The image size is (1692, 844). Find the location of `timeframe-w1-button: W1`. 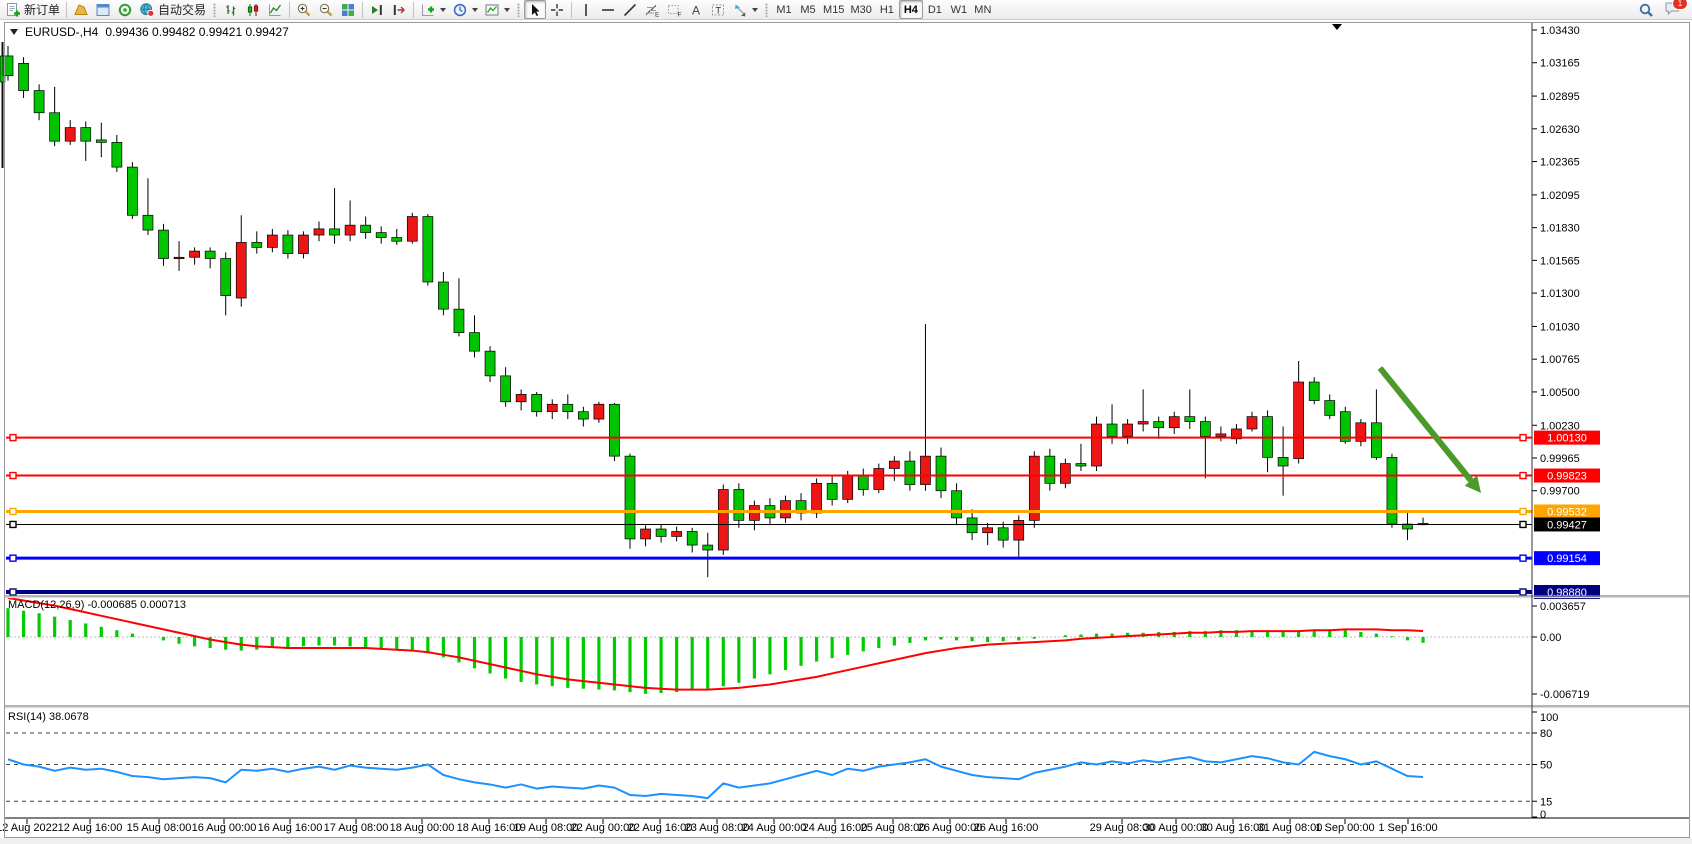

timeframe-w1-button: W1 is located at coordinates (959, 9).